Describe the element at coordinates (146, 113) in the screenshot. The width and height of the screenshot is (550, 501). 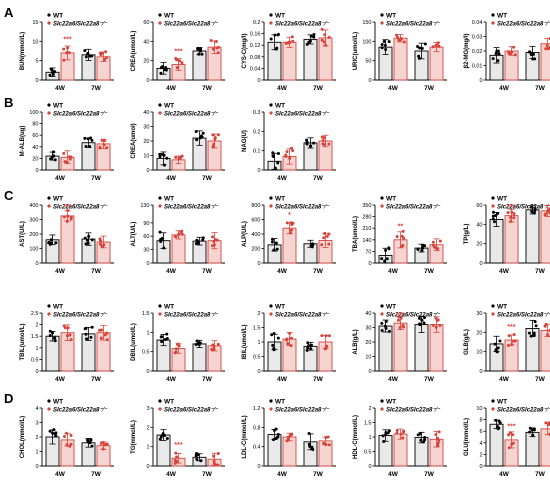
I see `y-tick-label: 40` at that location.